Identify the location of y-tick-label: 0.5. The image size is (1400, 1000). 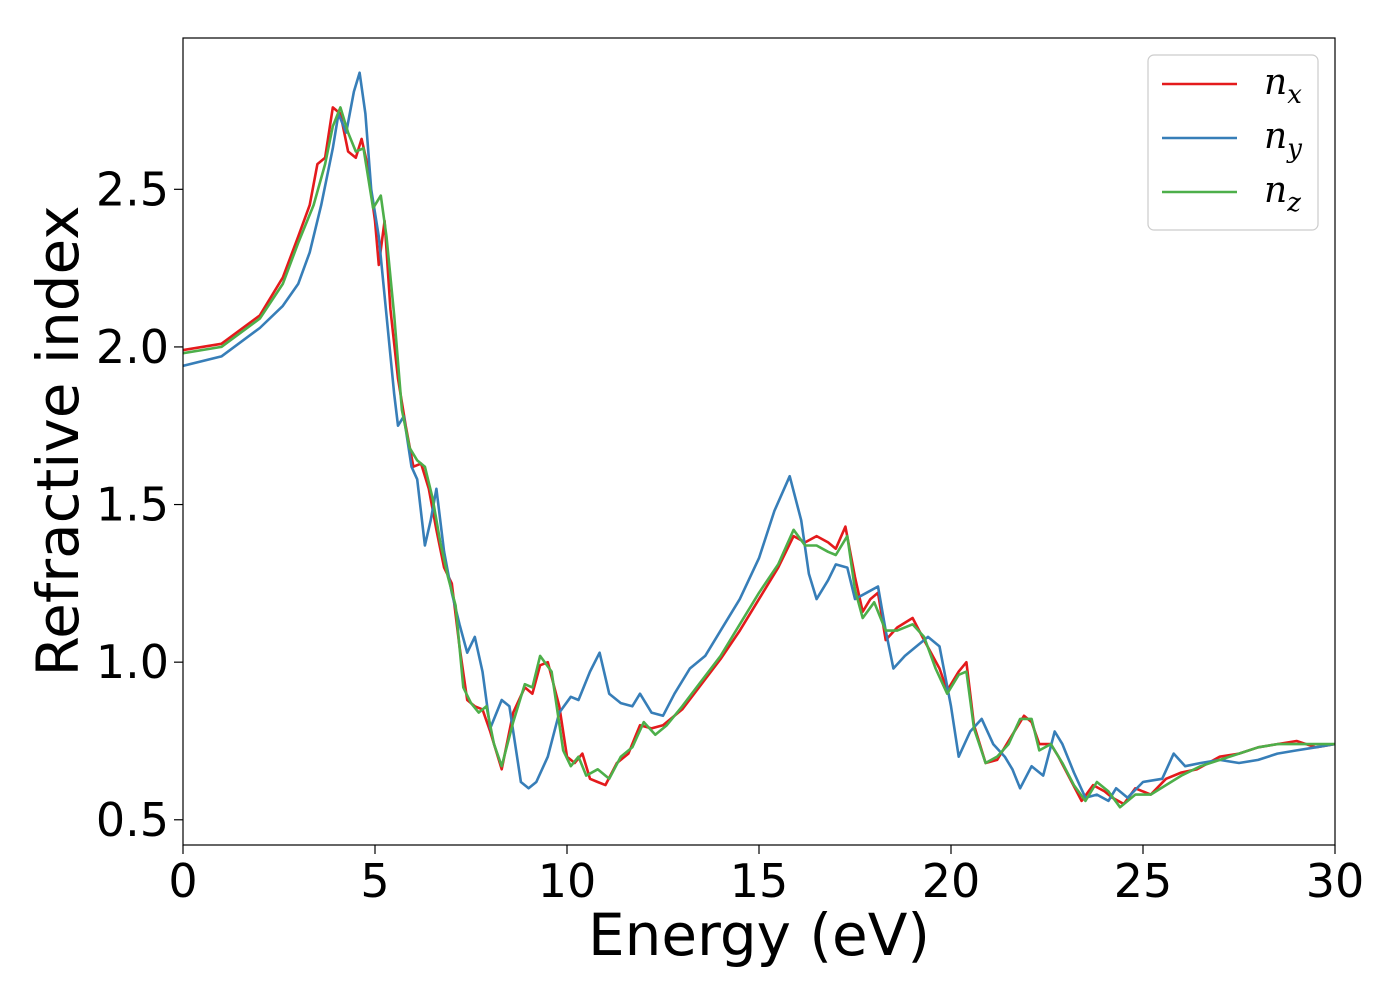
(132, 820).